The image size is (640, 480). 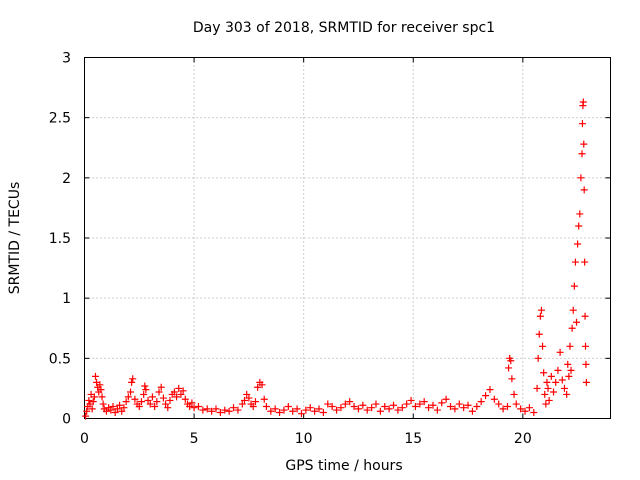 I want to click on x-tick-label: 5, so click(x=194, y=439).